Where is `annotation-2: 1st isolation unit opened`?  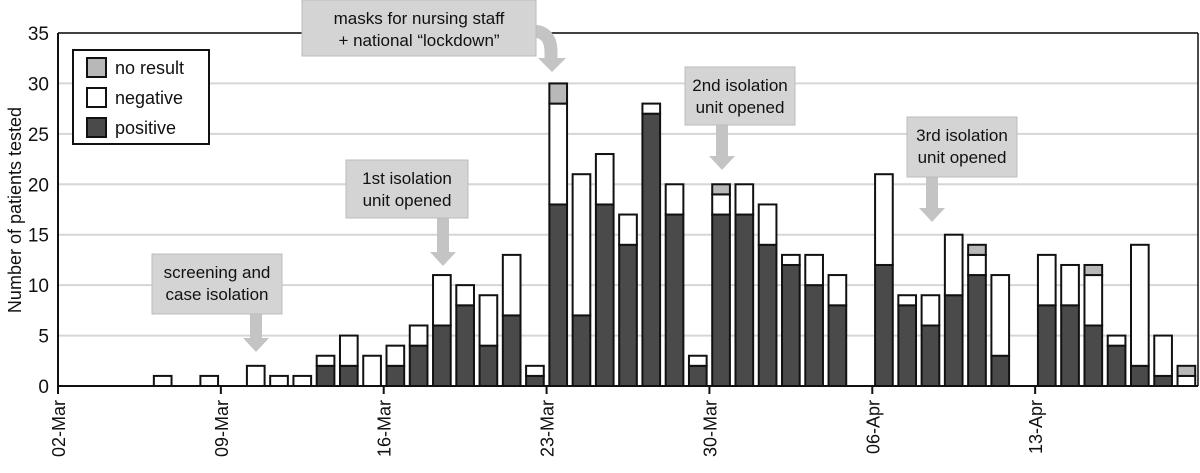
annotation-2: 1st isolation unit opened is located at coordinates (407, 212).